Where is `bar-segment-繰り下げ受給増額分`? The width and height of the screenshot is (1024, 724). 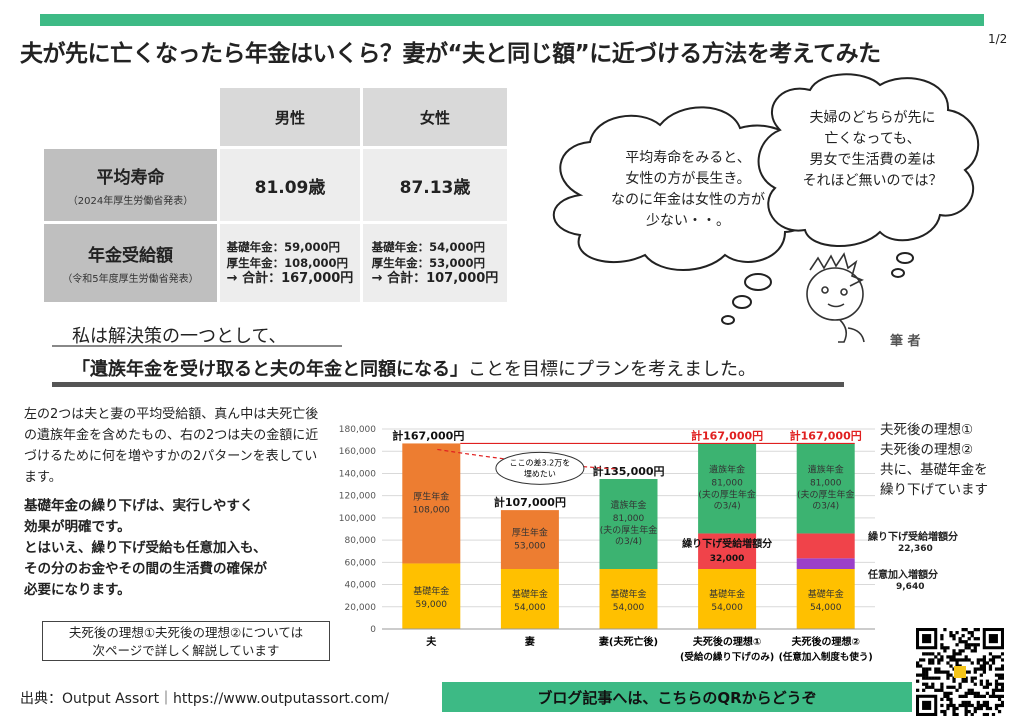 bar-segment-繰り下げ受給増額分 is located at coordinates (825, 546).